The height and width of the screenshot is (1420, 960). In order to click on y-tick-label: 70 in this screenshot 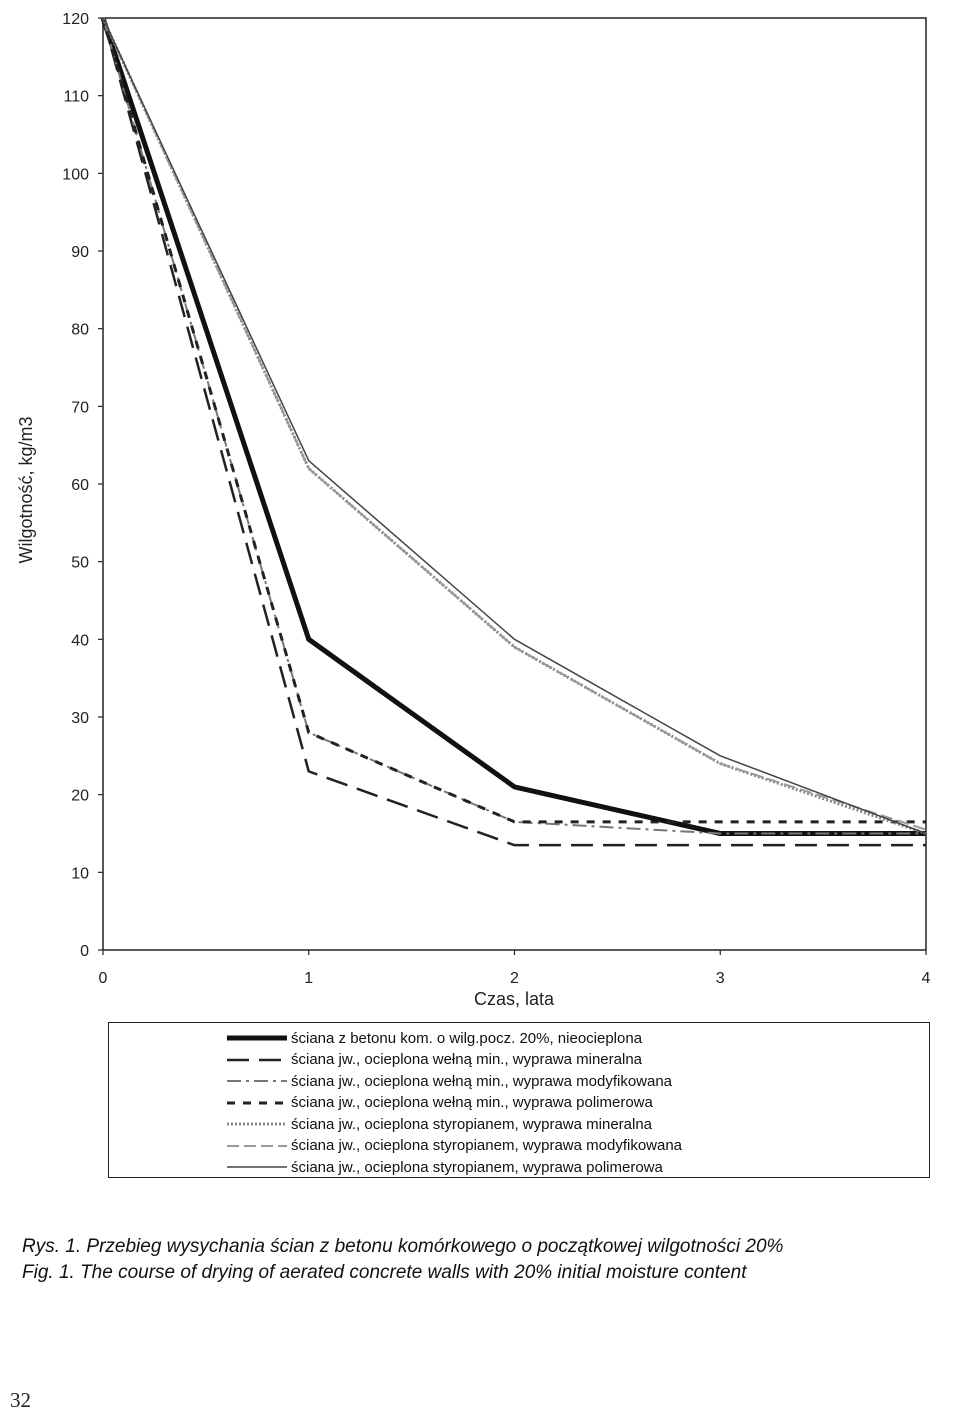, I will do `click(80, 407)`.